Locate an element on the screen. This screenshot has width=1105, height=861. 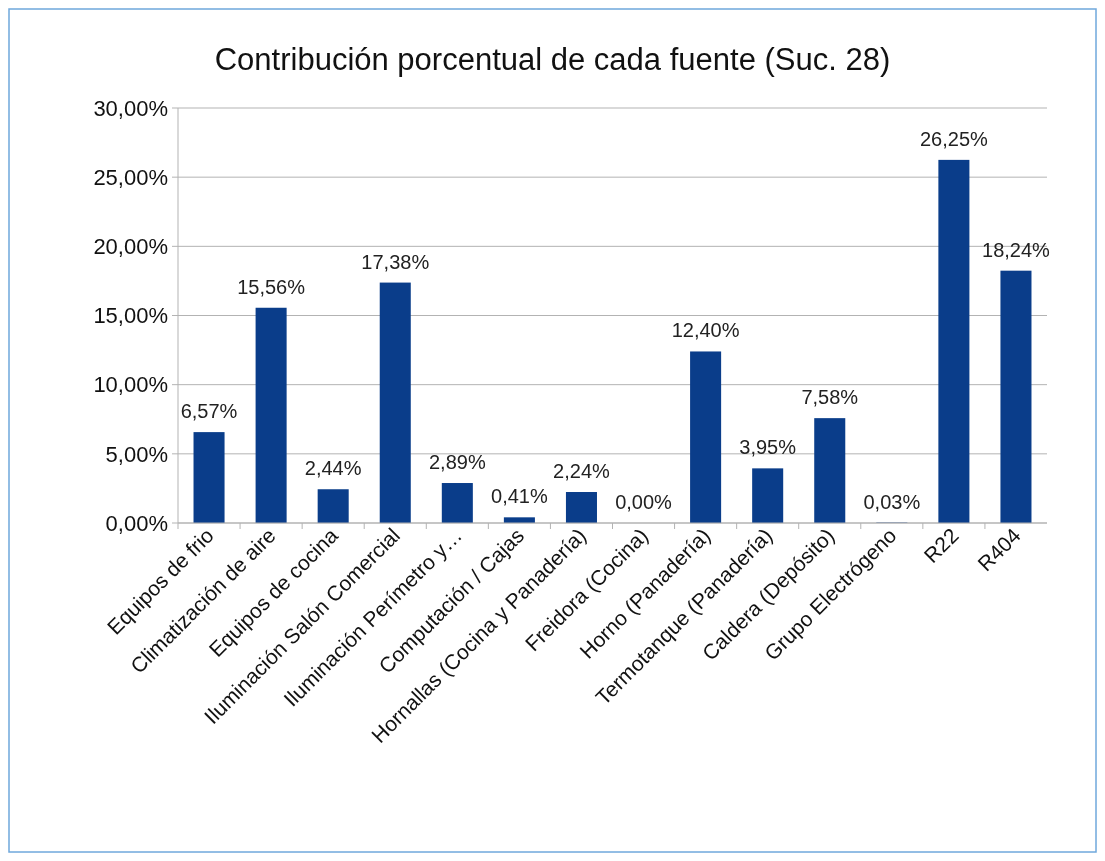
y-tick-label: 20,00% is located at coordinates (130, 247).